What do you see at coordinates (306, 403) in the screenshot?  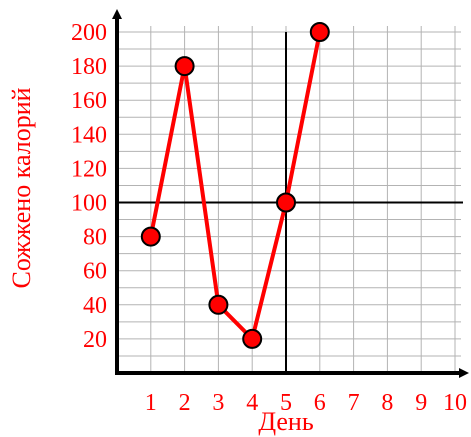 I see `x-tick-labels: 1 2 3 4 5 6 7 8 9 10` at bounding box center [306, 403].